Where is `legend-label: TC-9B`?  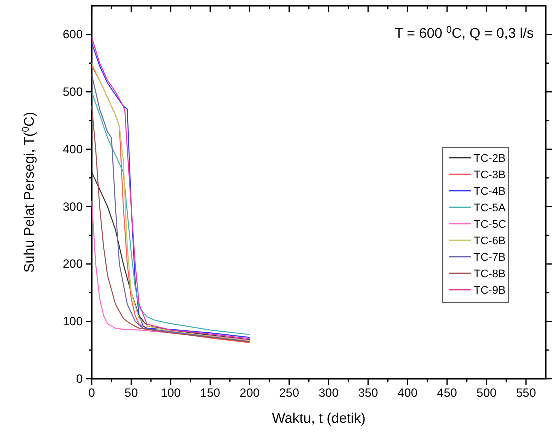
legend-label: TC-9B is located at coordinates (490, 291).